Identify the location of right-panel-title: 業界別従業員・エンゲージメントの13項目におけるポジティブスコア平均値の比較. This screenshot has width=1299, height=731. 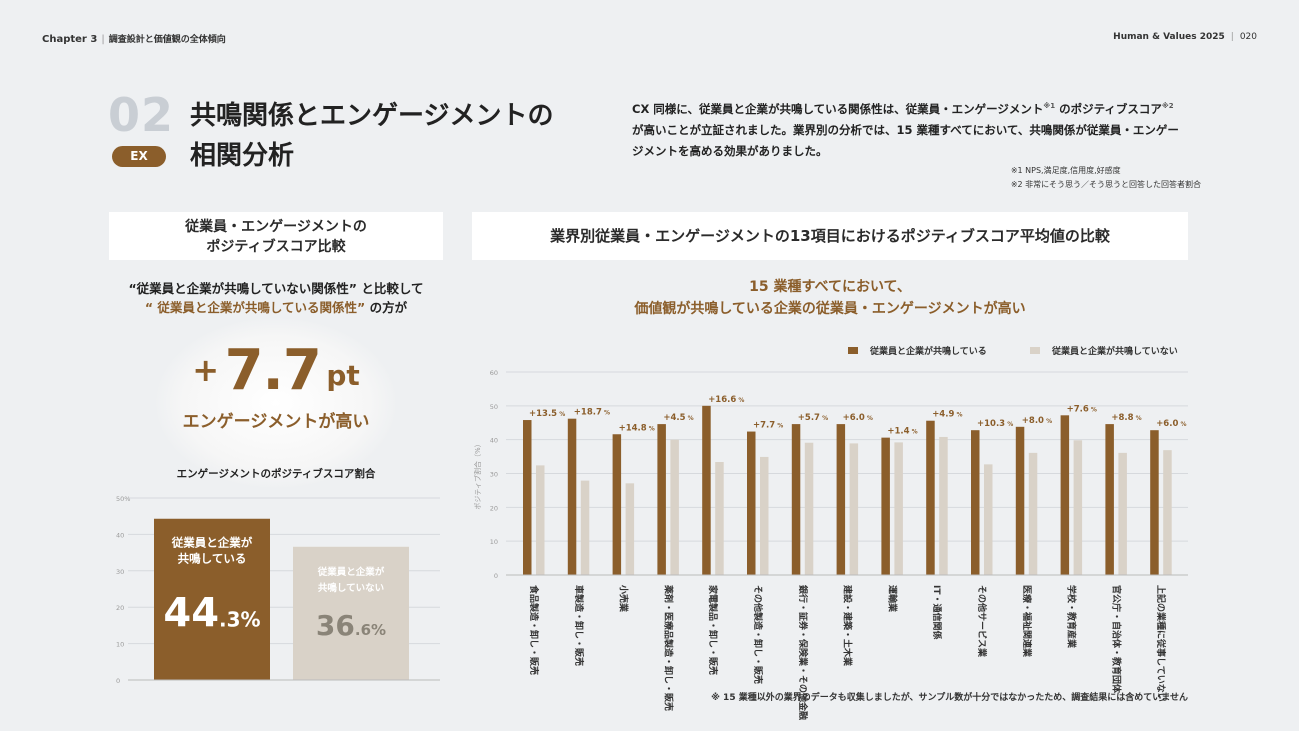
(830, 236).